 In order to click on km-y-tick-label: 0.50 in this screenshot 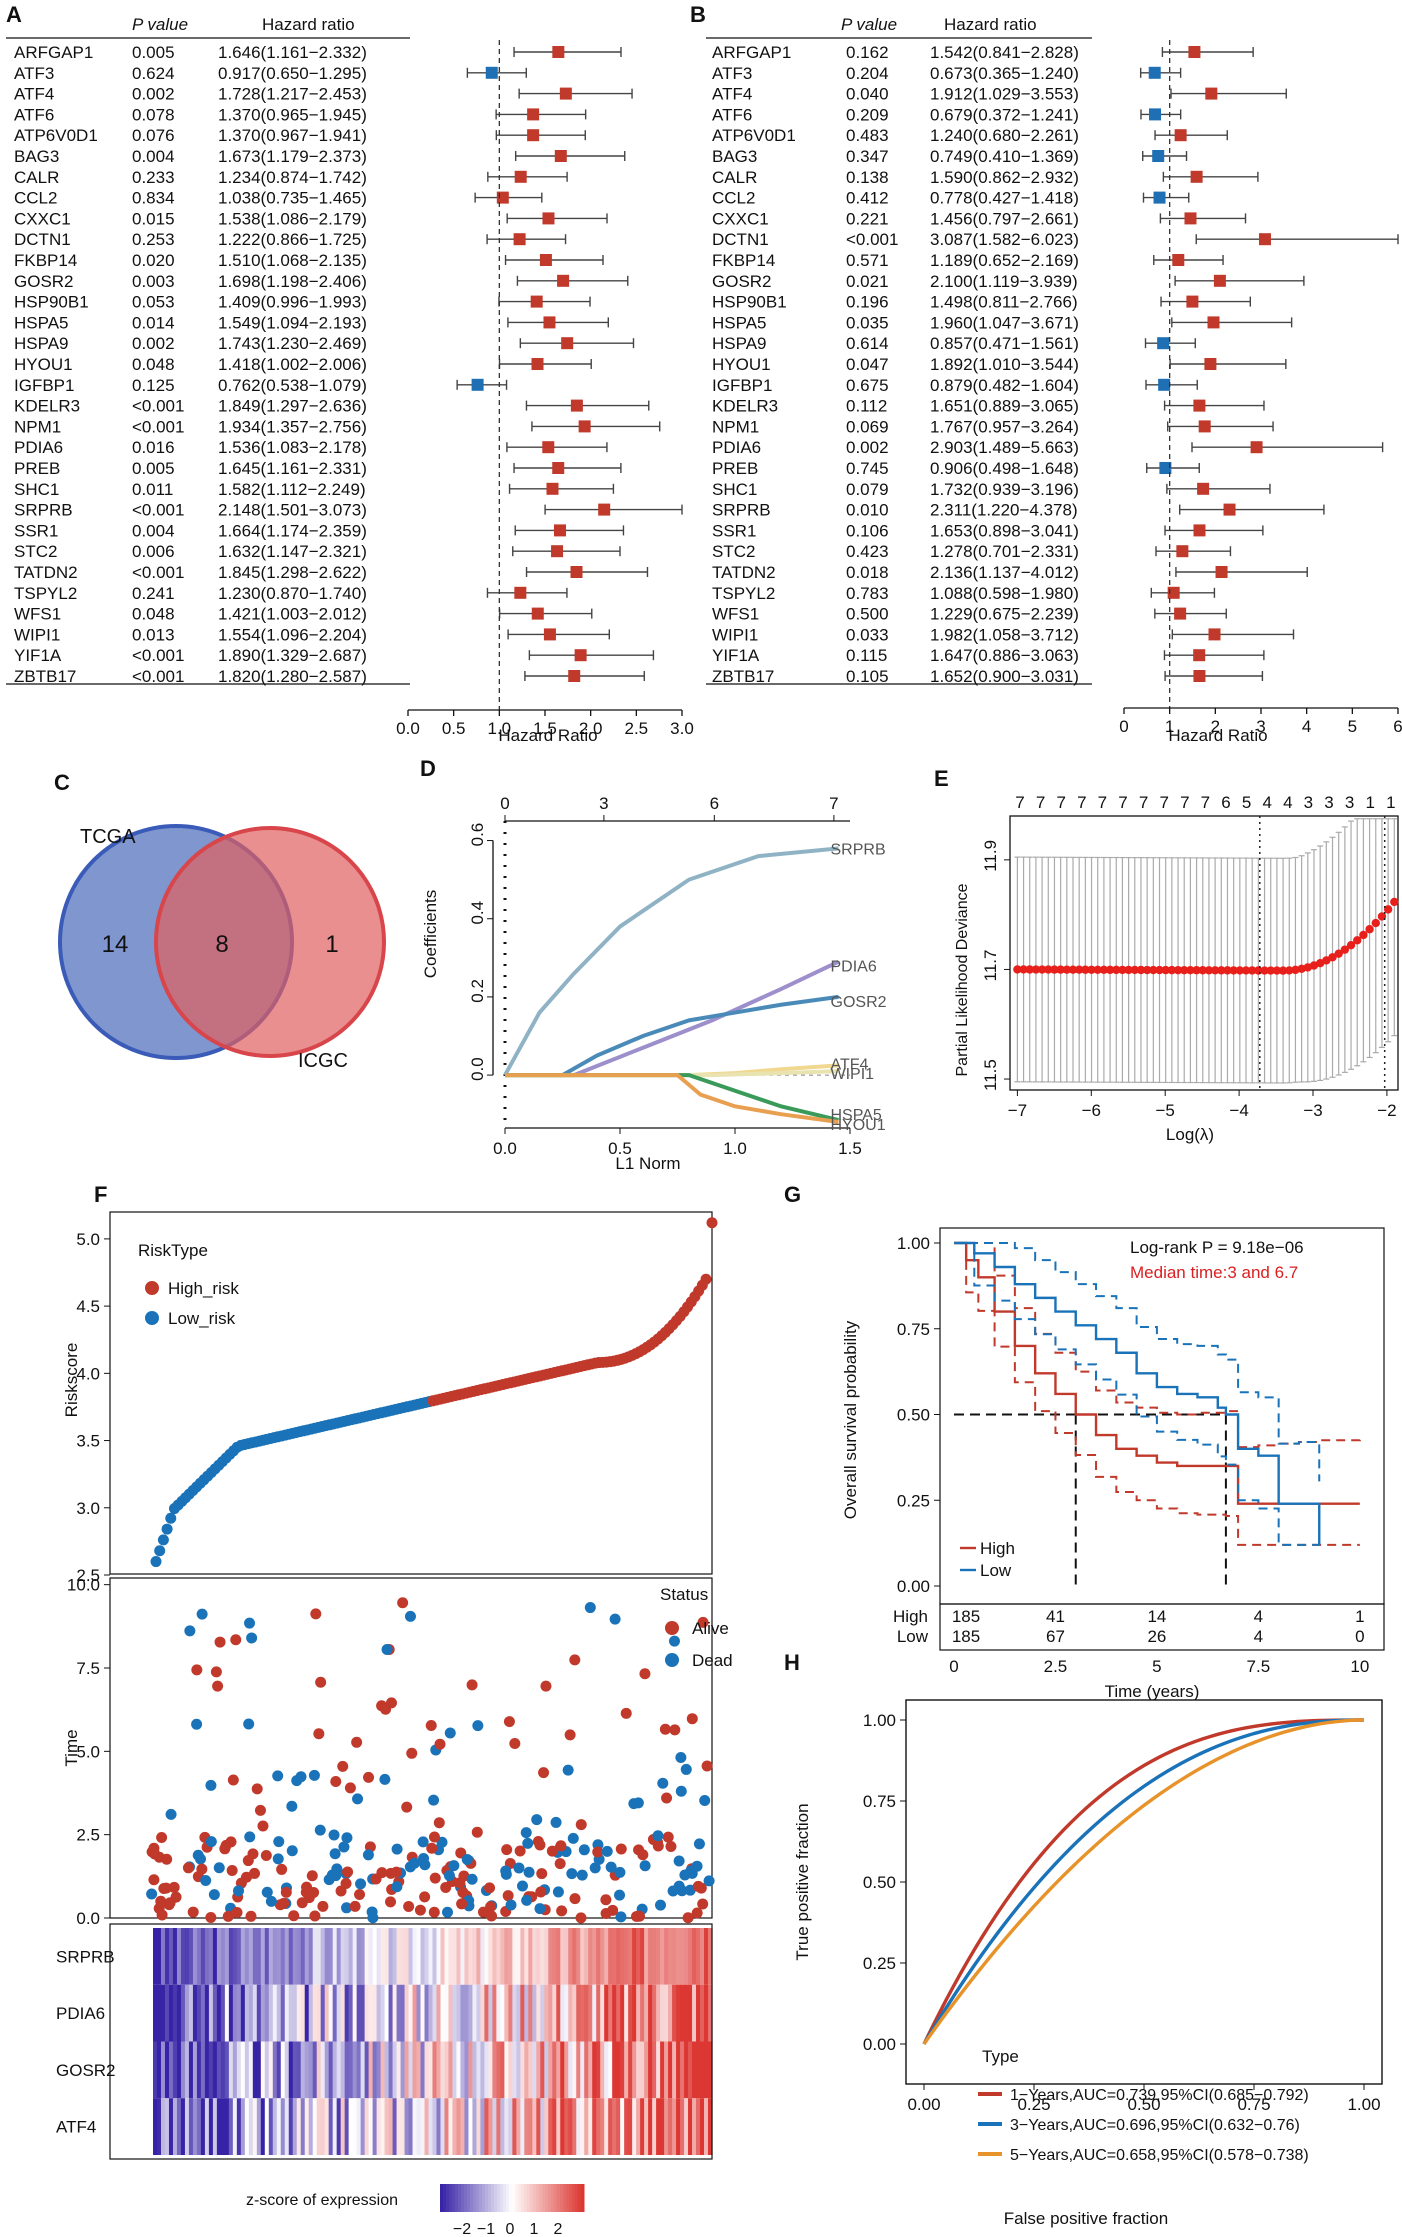, I will do `click(913, 1415)`.